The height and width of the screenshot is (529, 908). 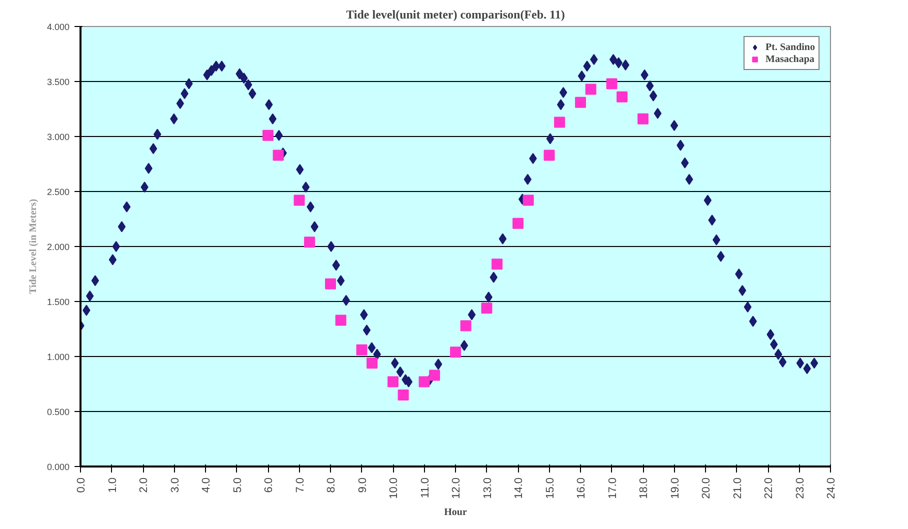 What do you see at coordinates (175, 485) in the screenshot?
I see `x-tick-label: 3.0` at bounding box center [175, 485].